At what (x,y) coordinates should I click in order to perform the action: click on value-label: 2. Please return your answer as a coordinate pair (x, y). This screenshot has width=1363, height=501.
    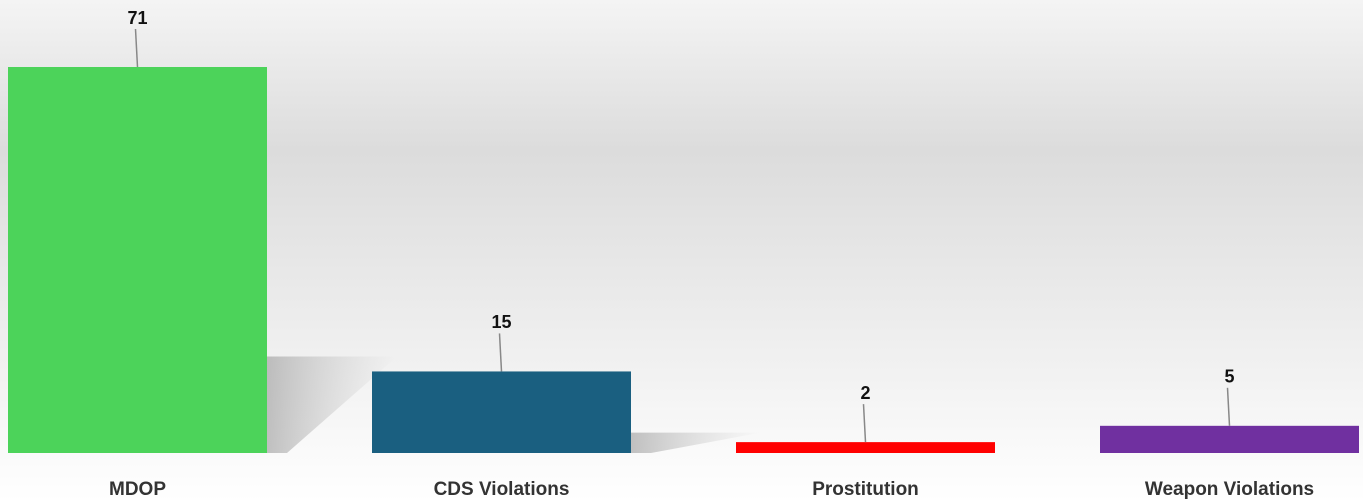
    Looking at the image, I should click on (865, 393).